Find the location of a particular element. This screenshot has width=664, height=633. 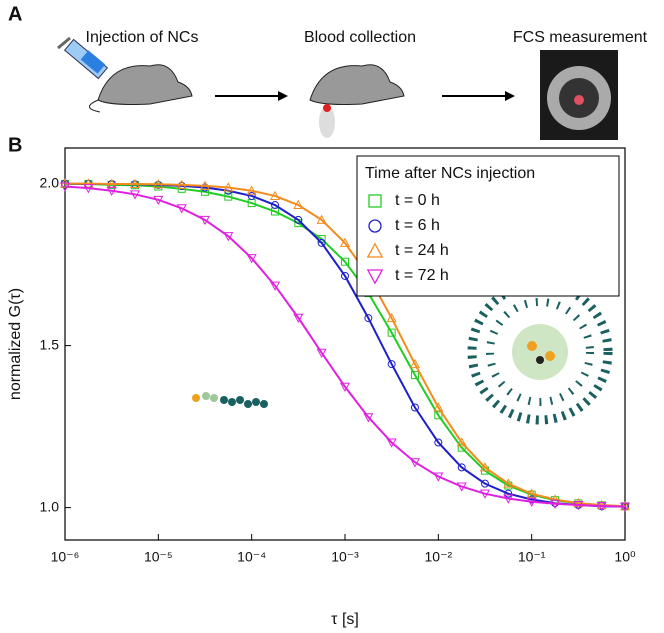

x-tick-label: 10⁰ is located at coordinates (625, 557).